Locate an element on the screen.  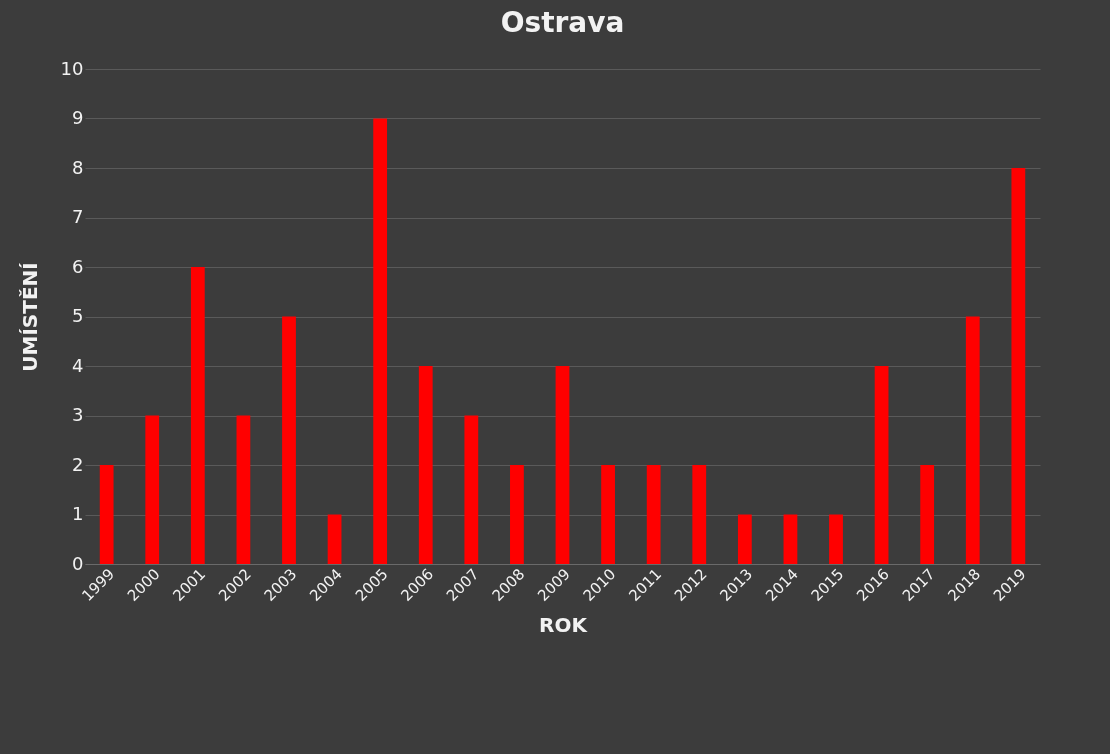
y-tick-label: 0 is located at coordinates (78, 563).